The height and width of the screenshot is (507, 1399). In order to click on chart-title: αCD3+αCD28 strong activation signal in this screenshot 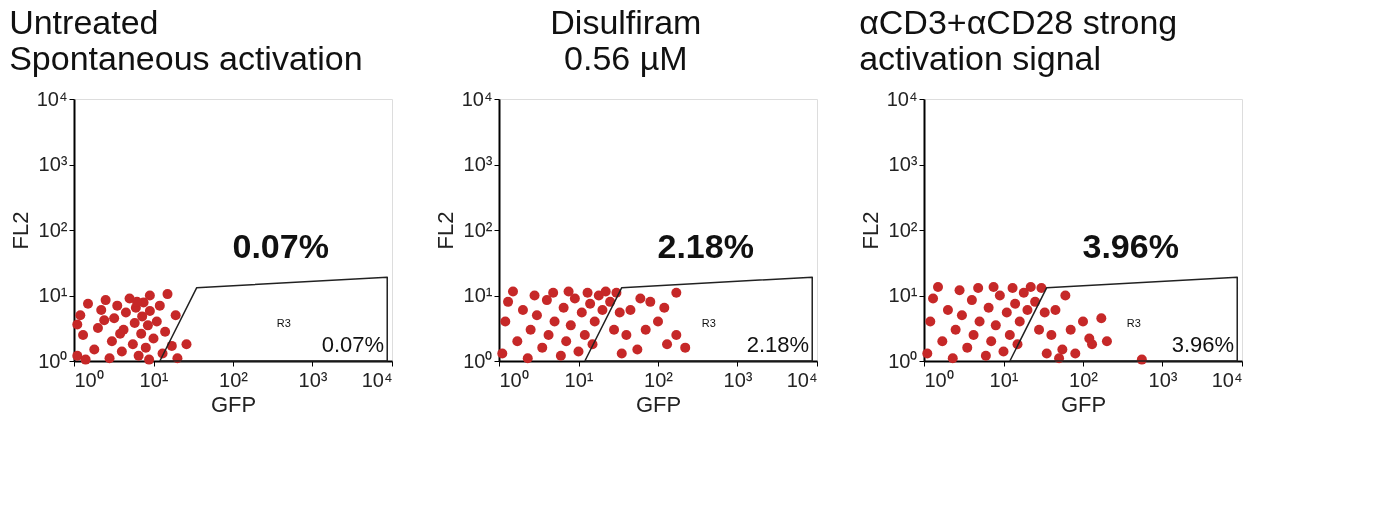, I will do `click(1018, 40)`.